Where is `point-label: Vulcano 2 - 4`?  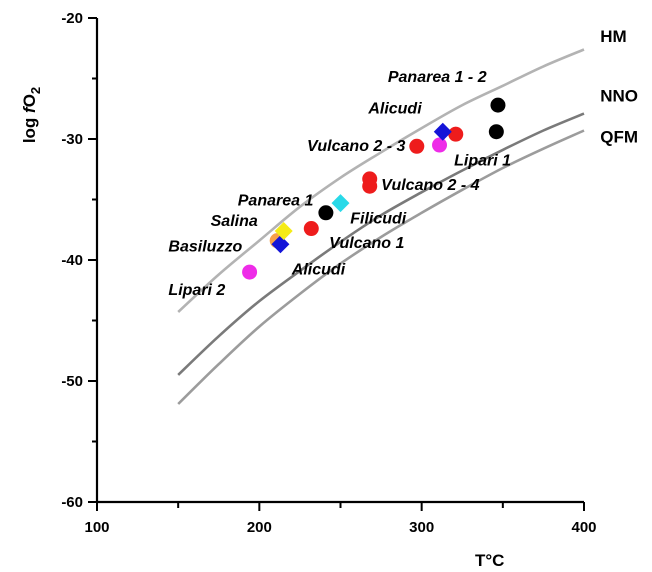
point-label: Vulcano 2 - 4 is located at coordinates (430, 185).